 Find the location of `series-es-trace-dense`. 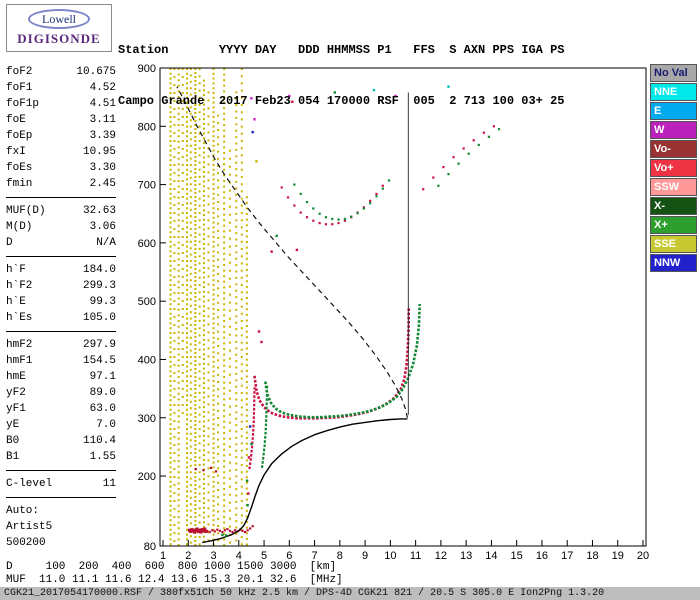

series-es-trace-dense is located at coordinates (197, 530).